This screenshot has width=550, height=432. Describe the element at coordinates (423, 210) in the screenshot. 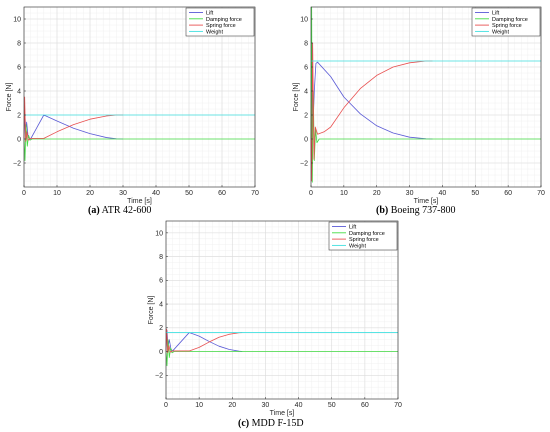

I see `caption-b-text: Boeing 737-800` at that location.